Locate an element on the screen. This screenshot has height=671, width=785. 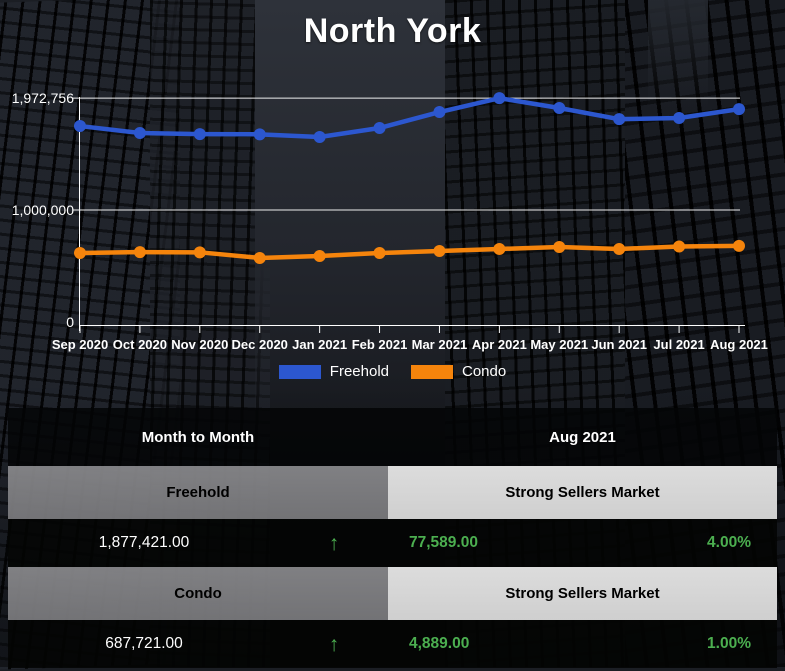
freehold-color-swatch-icon is located at coordinates (299, 371).